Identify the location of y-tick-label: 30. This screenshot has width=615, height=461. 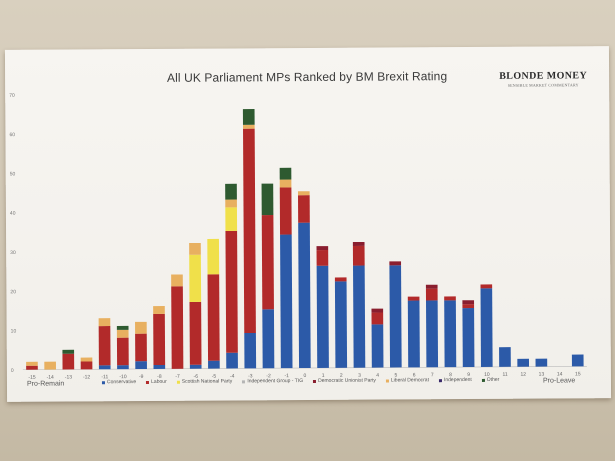
(13, 253).